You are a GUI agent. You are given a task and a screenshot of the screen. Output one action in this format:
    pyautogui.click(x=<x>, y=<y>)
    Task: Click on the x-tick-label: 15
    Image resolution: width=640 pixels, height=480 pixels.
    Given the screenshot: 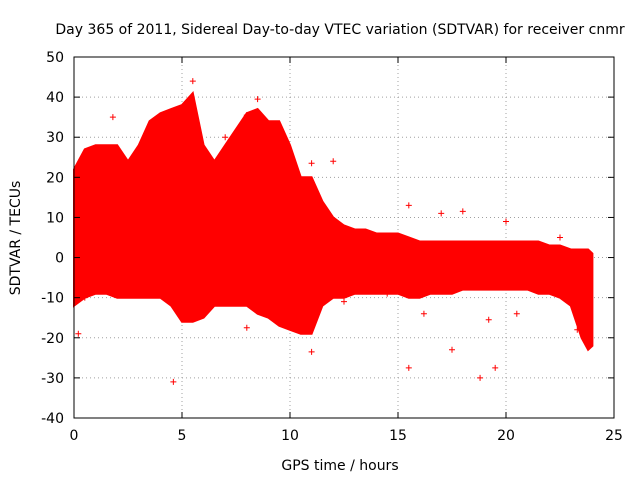 What is the action you would take?
    pyautogui.click(x=398, y=436)
    